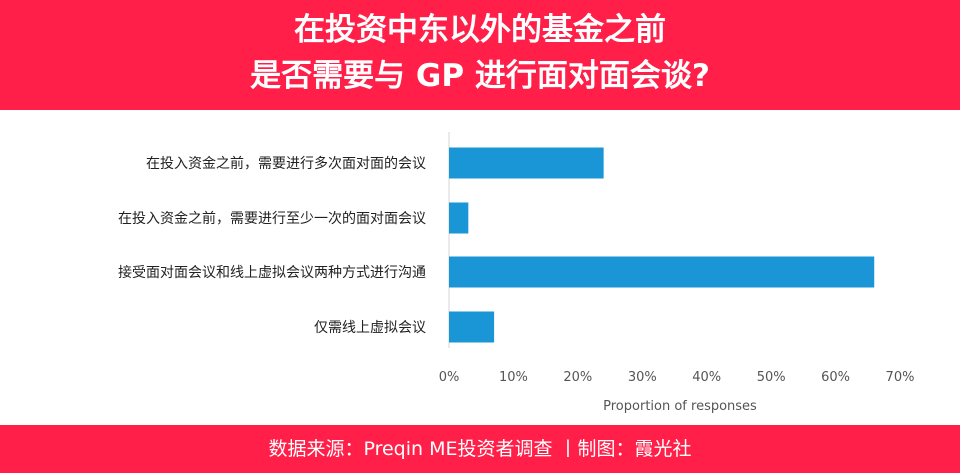  Describe the element at coordinates (900, 377) in the screenshot. I see `x-tick-label-7: 70%` at that location.